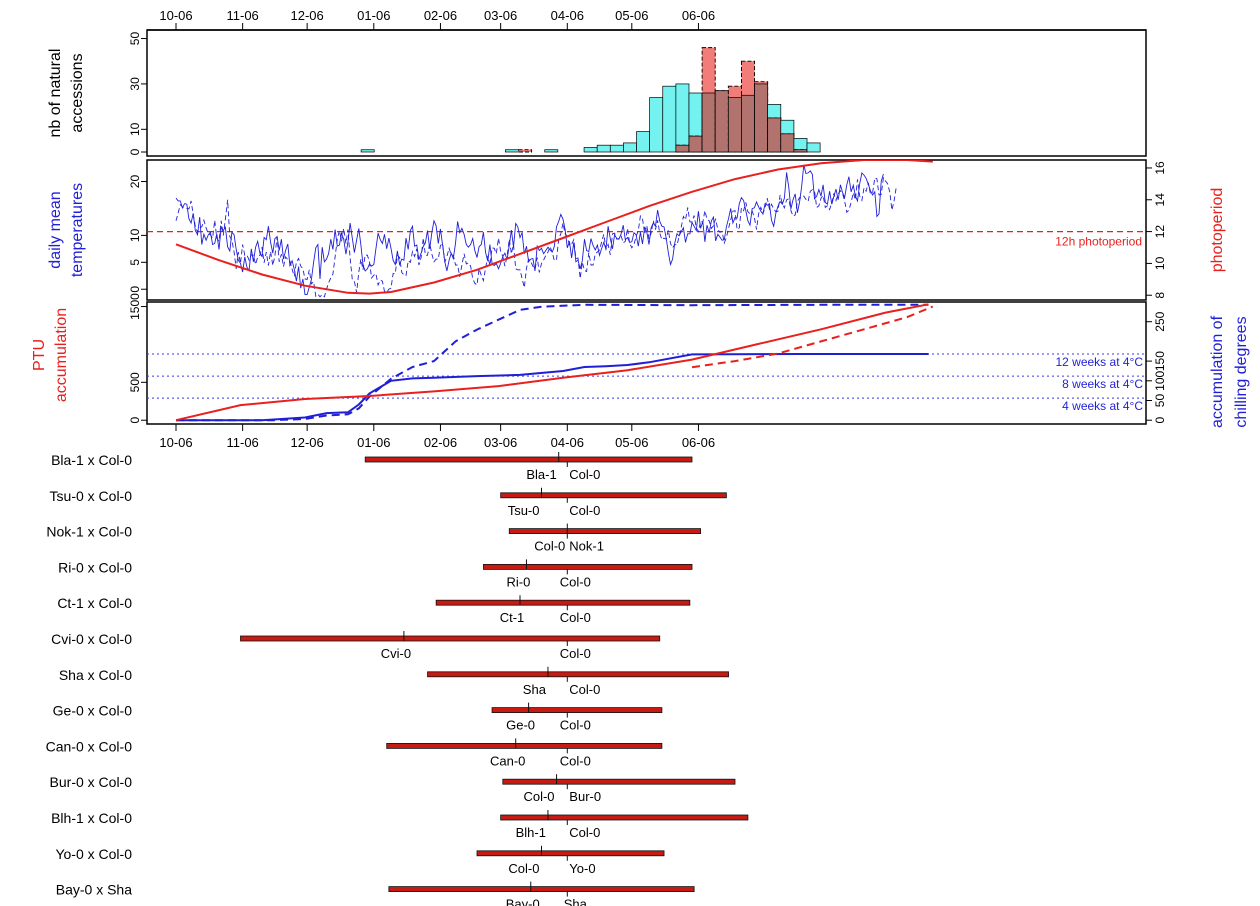  What do you see at coordinates (582, 868) in the screenshot?
I see `right-parent-name: Yo-0` at bounding box center [582, 868].